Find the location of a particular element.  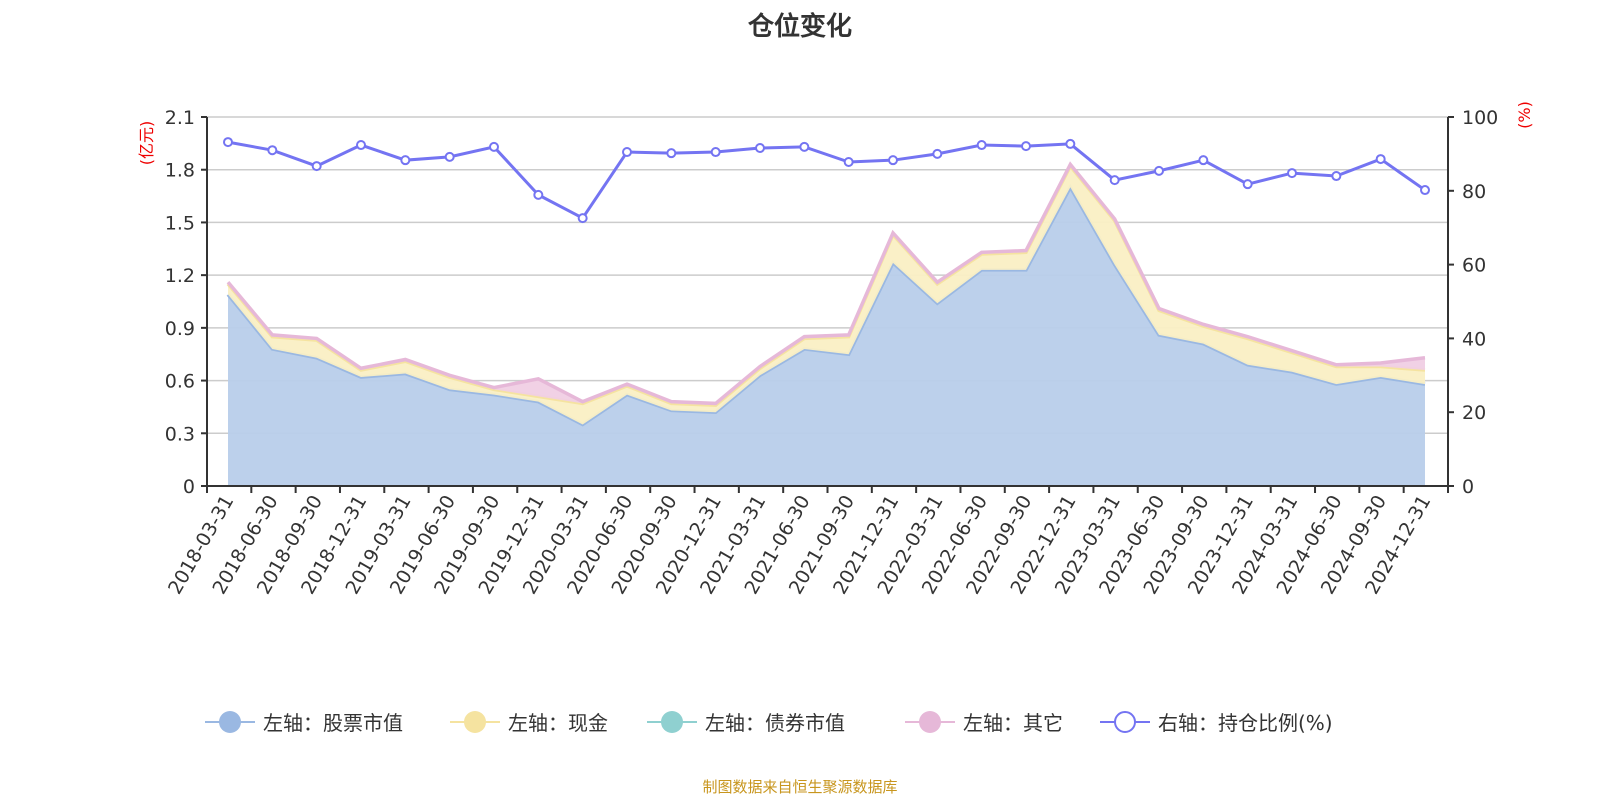

data-source-note: 制图数据来自恒生聚源数据库 is located at coordinates (800, 787).